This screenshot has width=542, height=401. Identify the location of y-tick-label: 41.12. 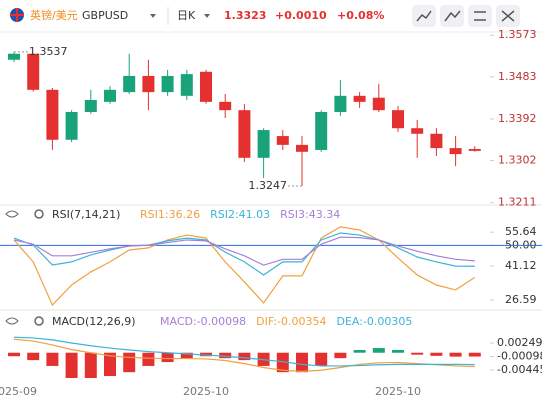
(521, 265).